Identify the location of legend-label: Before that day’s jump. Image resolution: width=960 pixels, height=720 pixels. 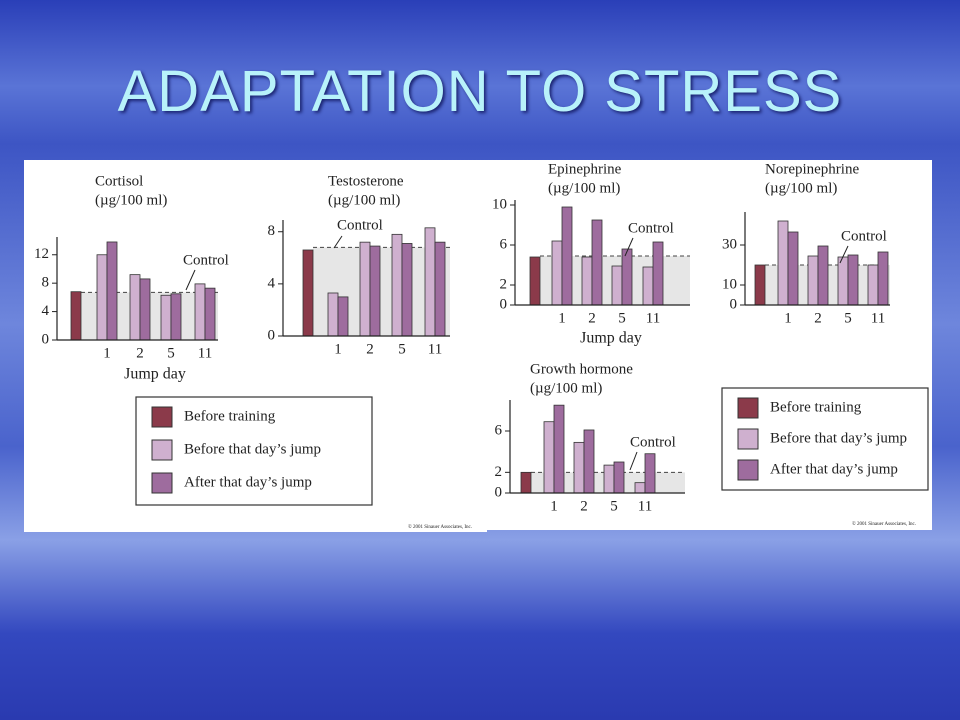
(252, 449).